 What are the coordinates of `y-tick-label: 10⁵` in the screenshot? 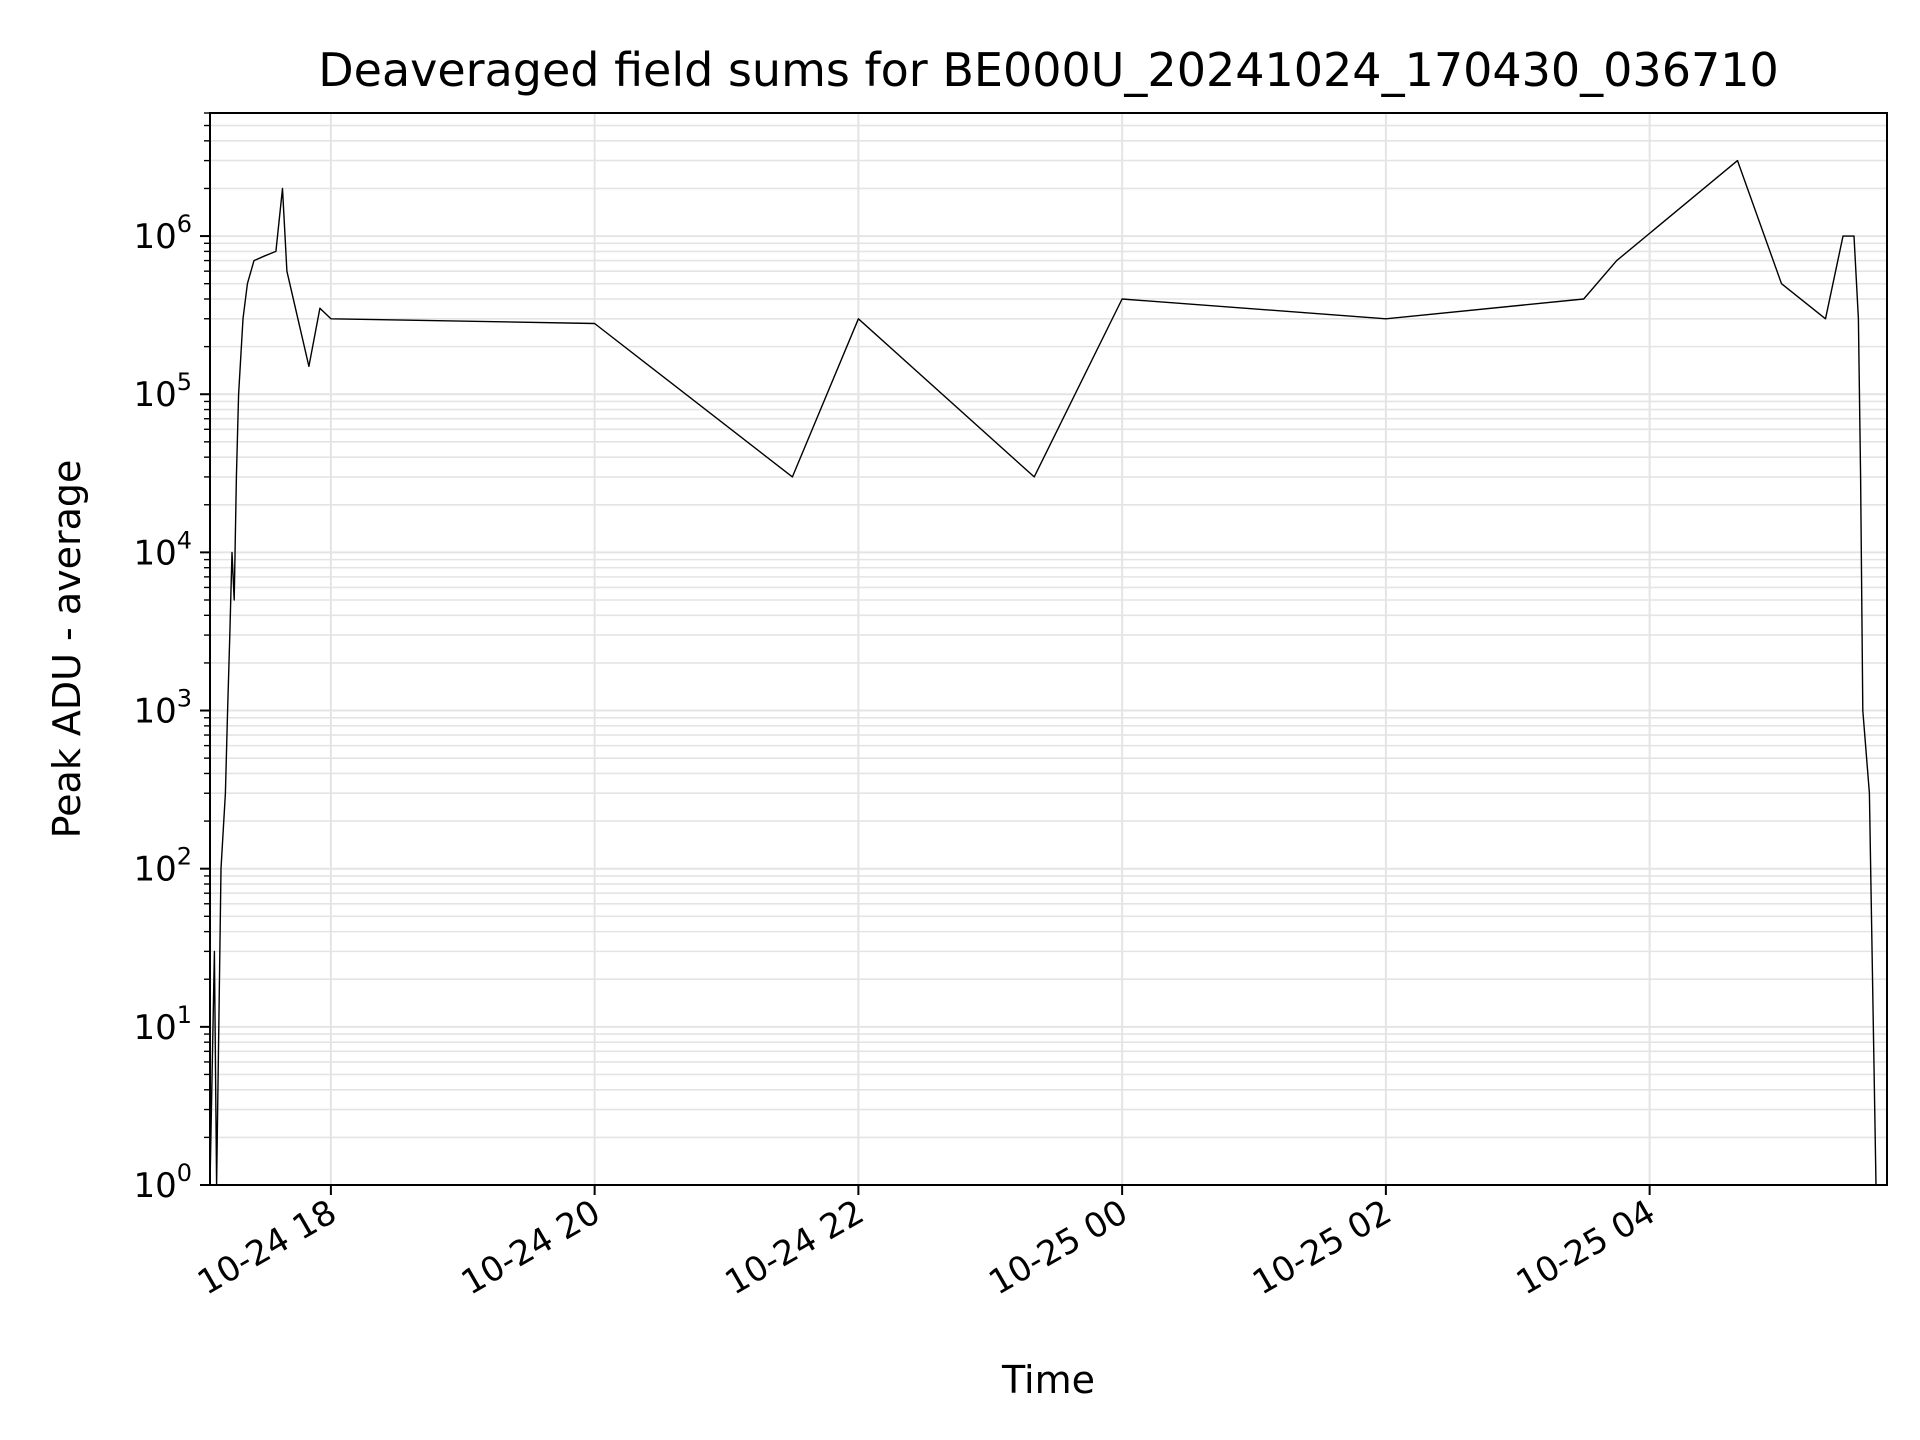 It's located at (162, 391).